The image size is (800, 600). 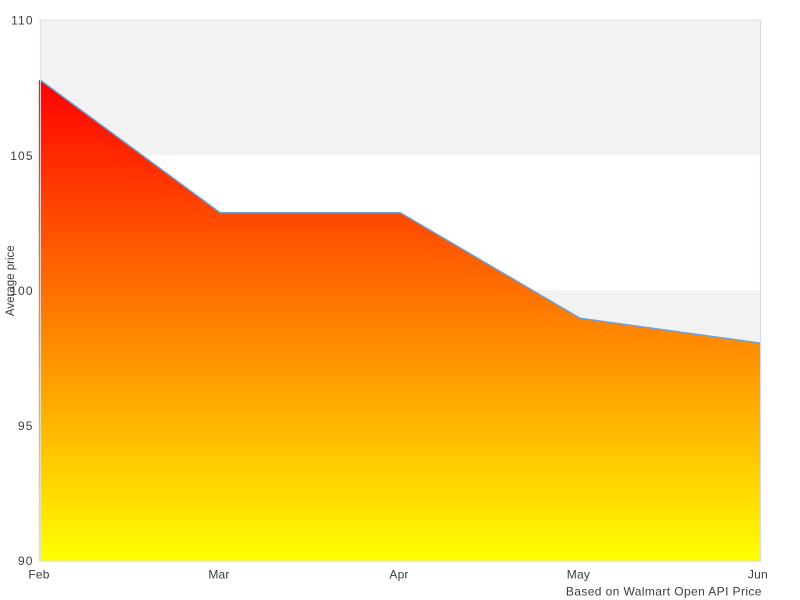 I want to click on svg-text:Based on Walmart Open API Pric: Based on Walmart Open API Price, so click(x=664, y=591).